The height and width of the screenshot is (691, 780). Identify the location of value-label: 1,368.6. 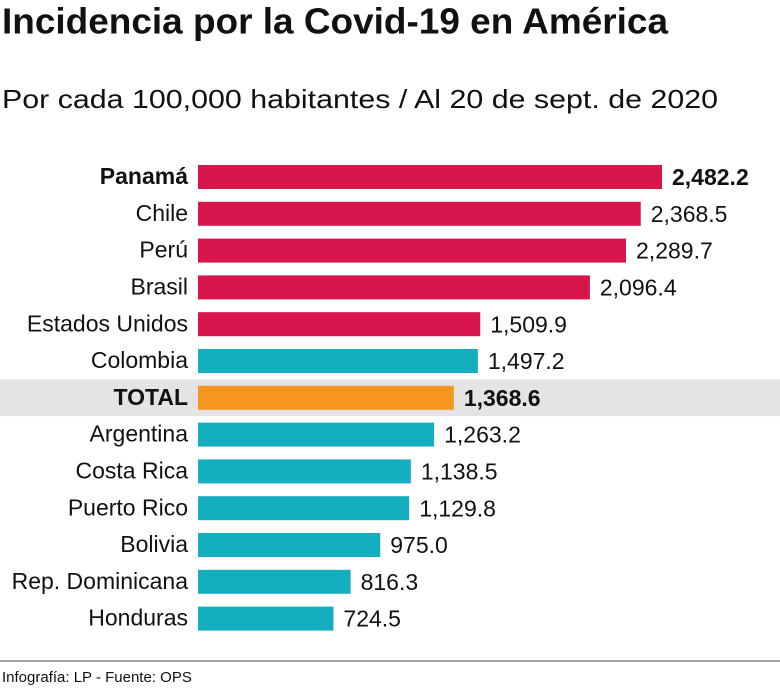
(502, 398).